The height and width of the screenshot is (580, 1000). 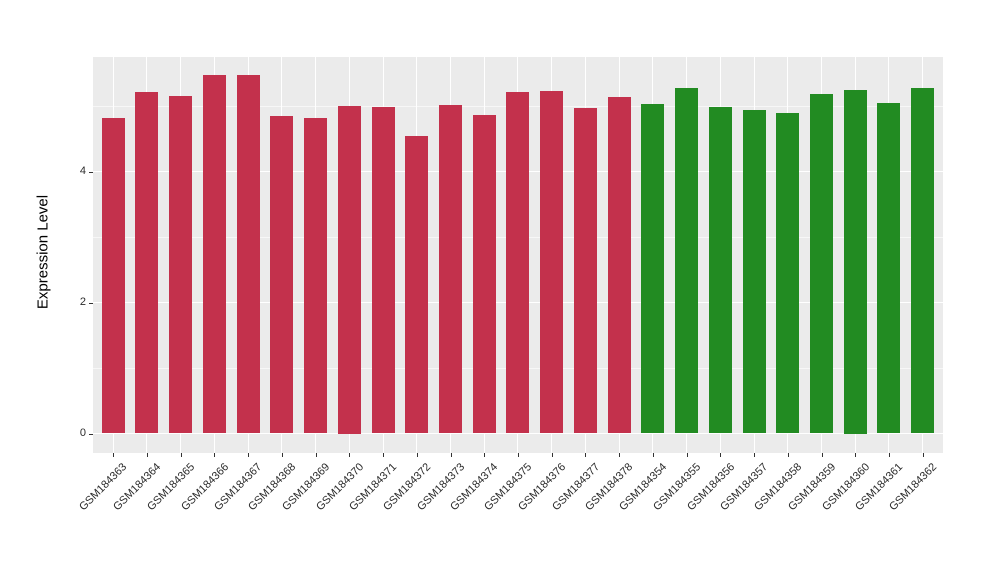 I want to click on bar-GSM184364, so click(x=147, y=262).